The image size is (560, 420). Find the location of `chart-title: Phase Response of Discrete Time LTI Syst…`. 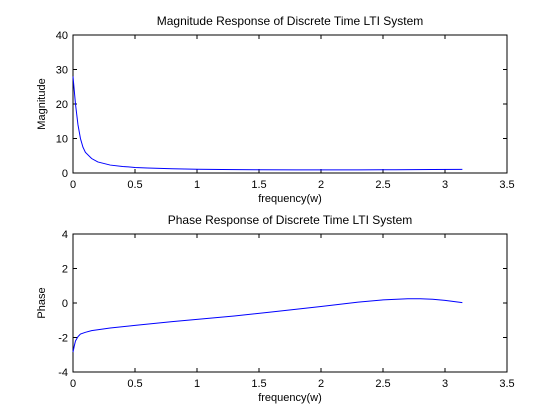

chart-title: Phase Response of Discrete Time LTI Syst… is located at coordinates (290, 220).